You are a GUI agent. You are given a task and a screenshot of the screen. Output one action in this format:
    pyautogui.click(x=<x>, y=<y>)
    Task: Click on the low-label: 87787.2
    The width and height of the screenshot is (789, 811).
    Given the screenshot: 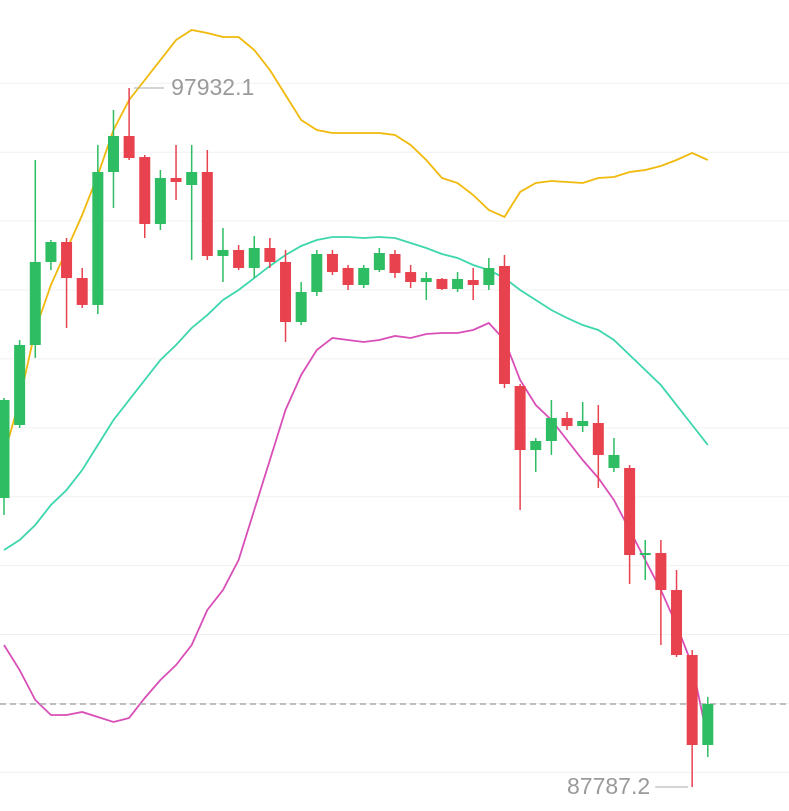 What is the action you would take?
    pyautogui.click(x=608, y=786)
    